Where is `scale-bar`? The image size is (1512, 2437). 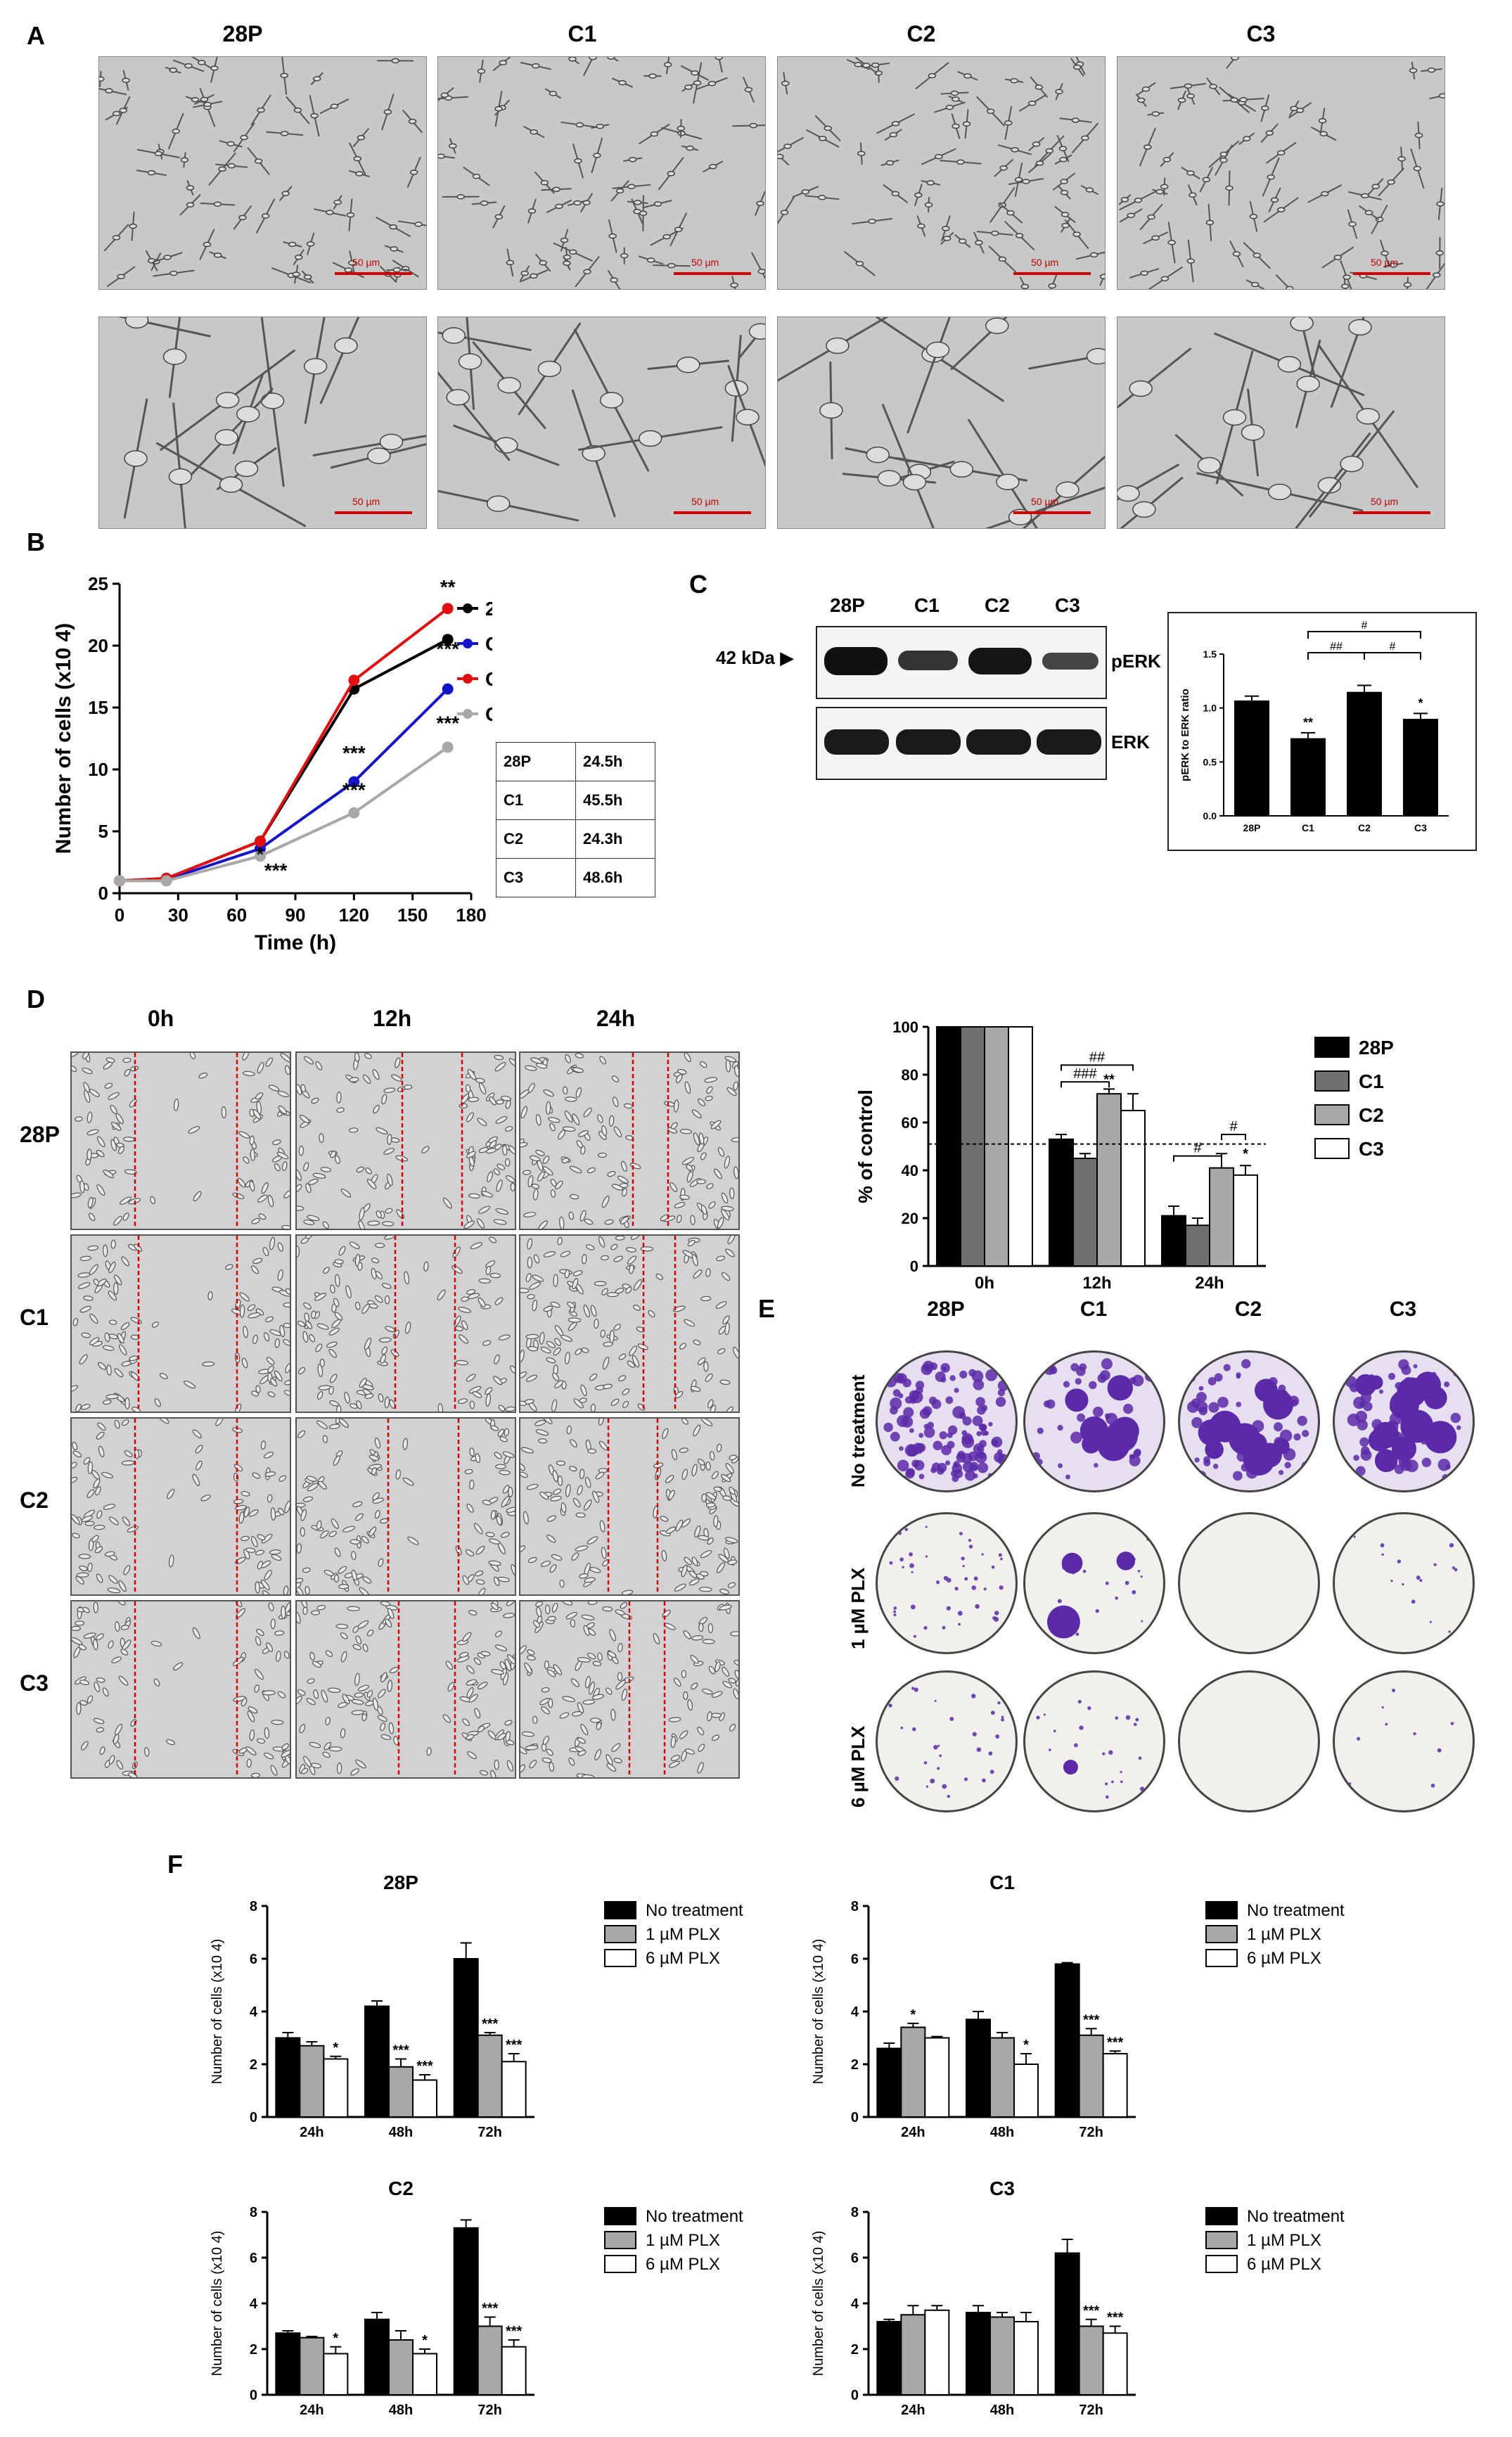 scale-bar is located at coordinates (373, 512).